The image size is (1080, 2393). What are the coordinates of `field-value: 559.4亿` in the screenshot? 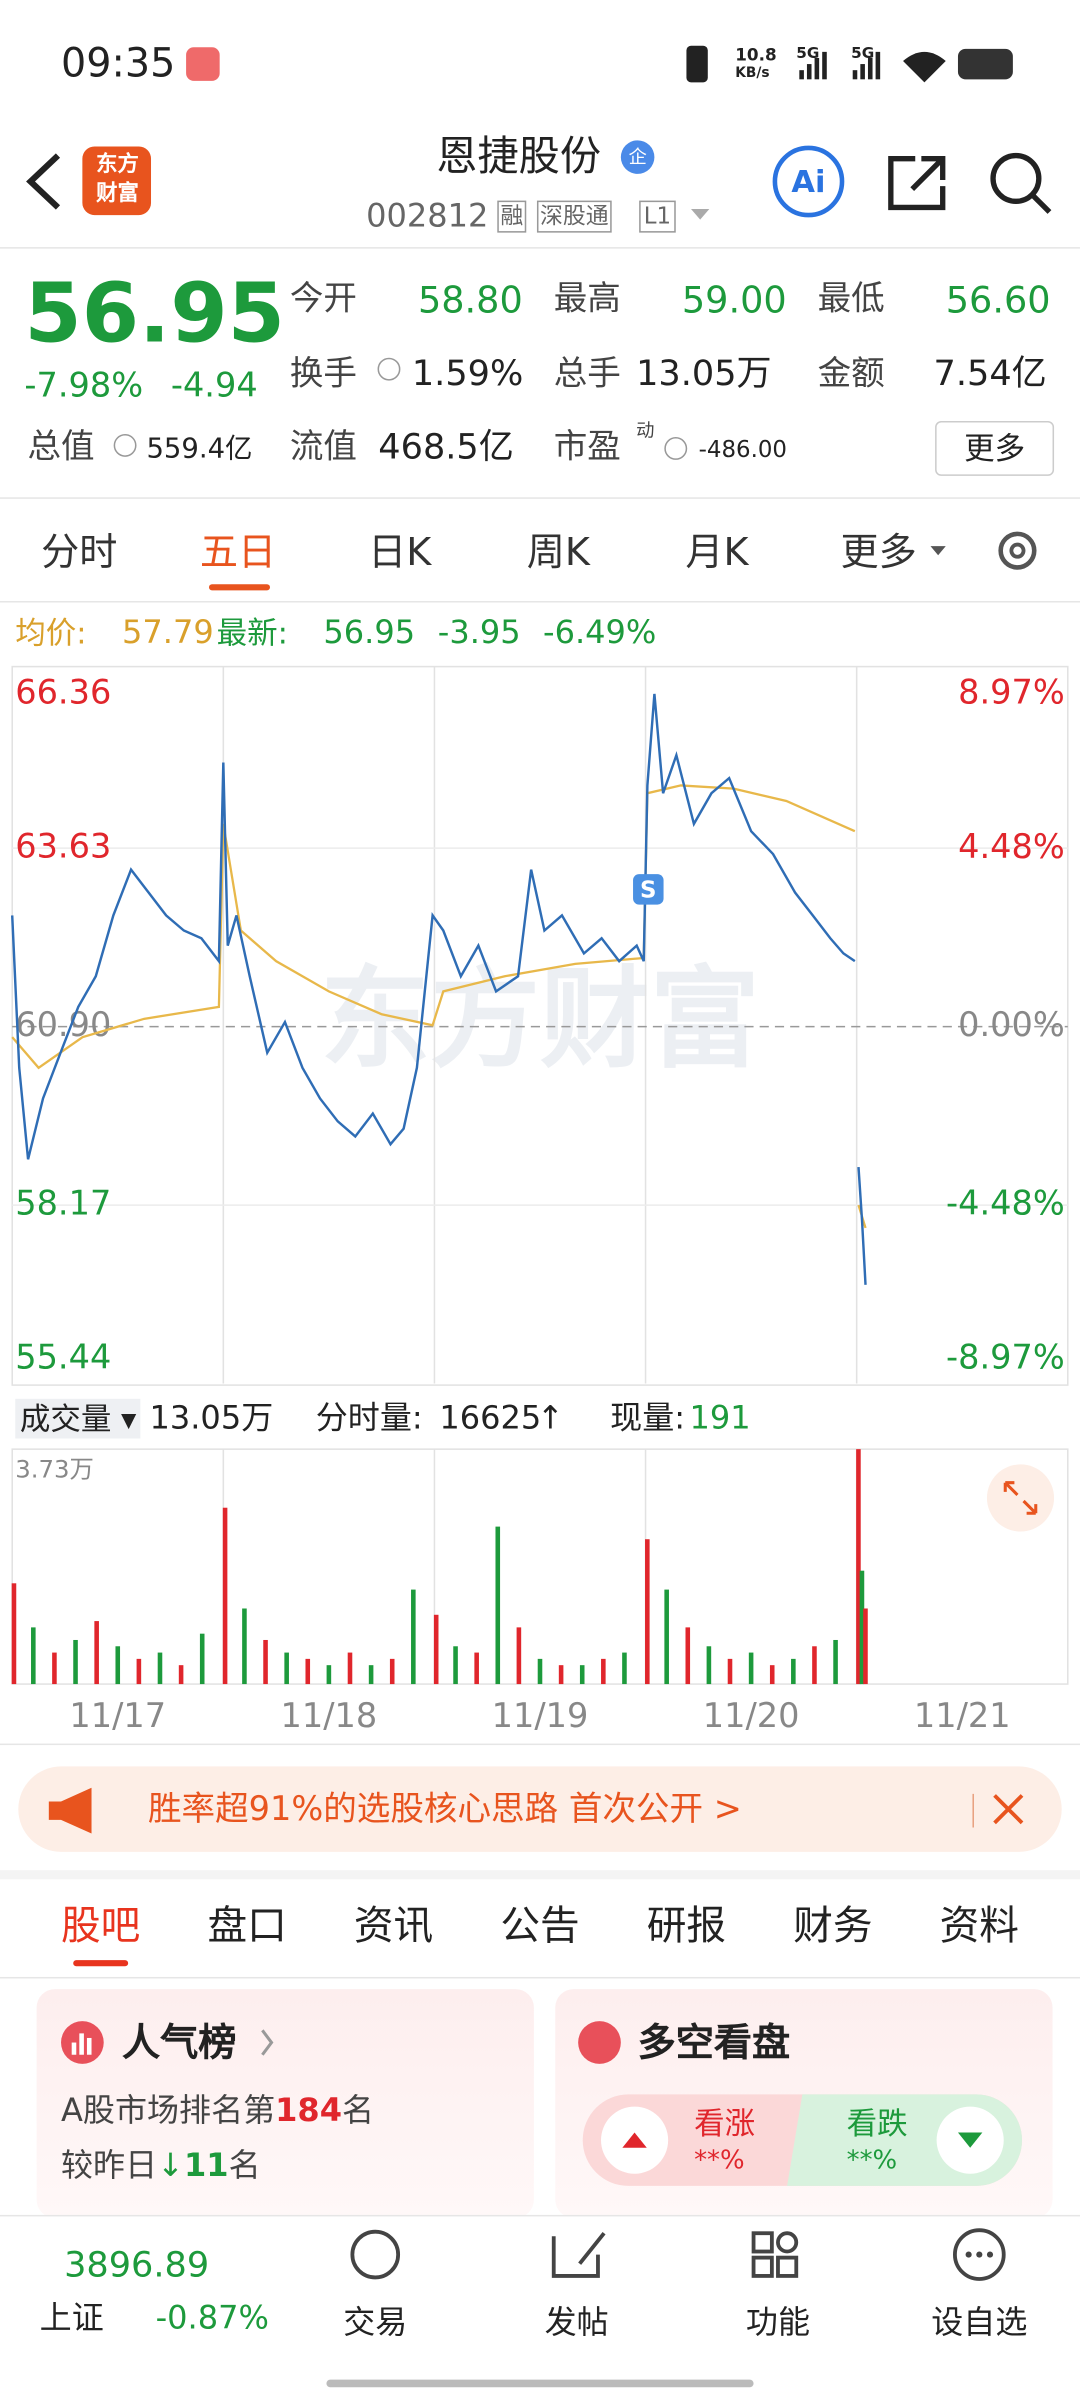 It's located at (199, 449).